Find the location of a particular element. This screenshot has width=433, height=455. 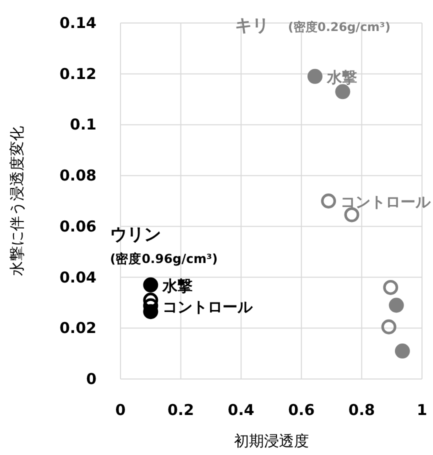

annotation: キリ is located at coordinates (252, 26).